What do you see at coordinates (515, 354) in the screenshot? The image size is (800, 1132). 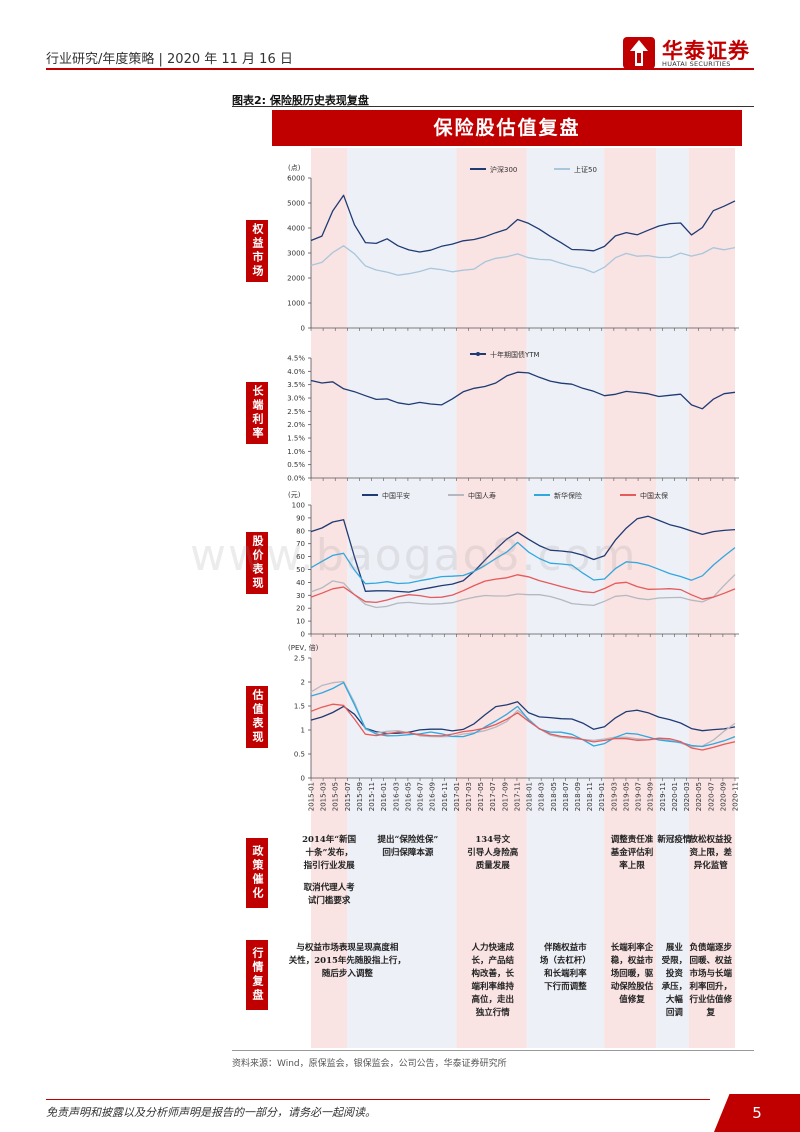 I see `legend-label-1-yield: 十年期国债YTM` at bounding box center [515, 354].